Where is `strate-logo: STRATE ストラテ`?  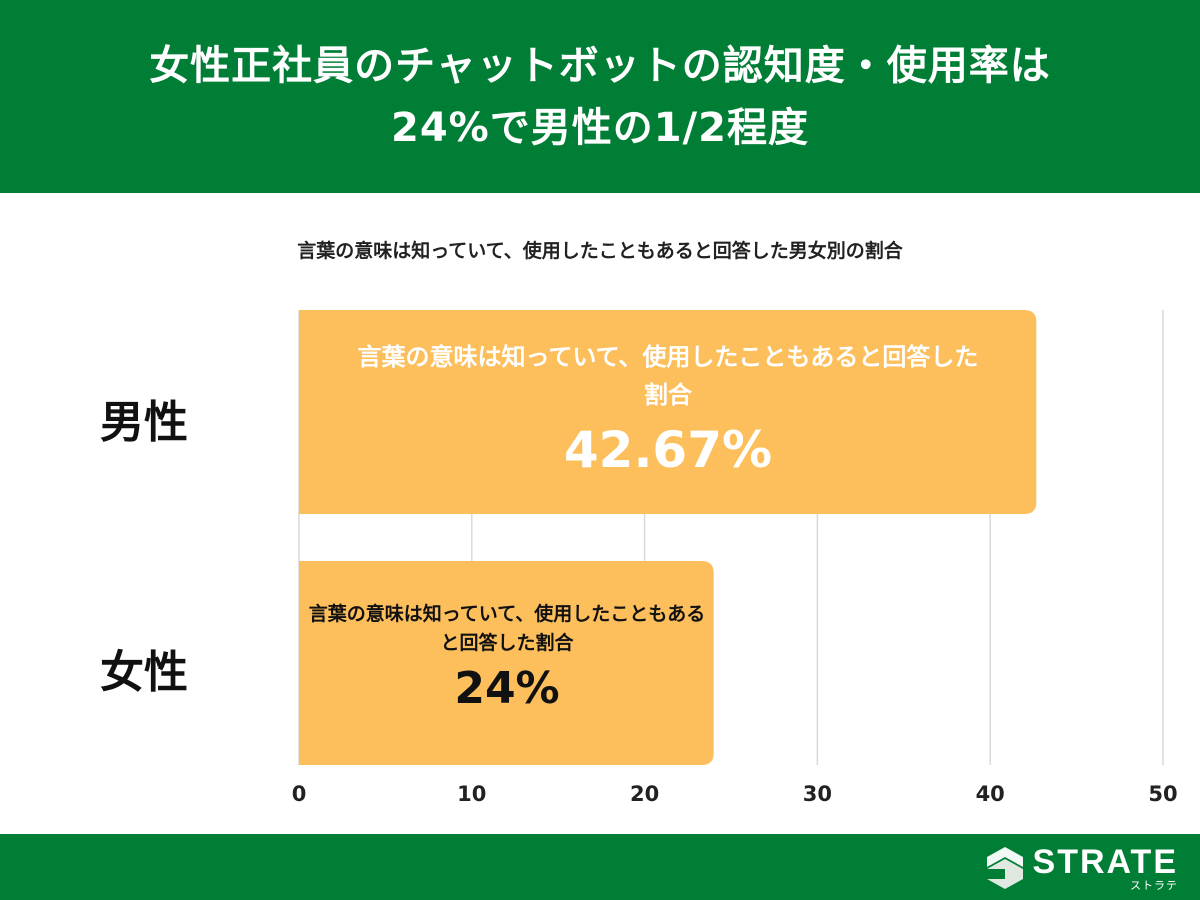
strate-logo: STRATE ストラテ is located at coordinates (1081, 868).